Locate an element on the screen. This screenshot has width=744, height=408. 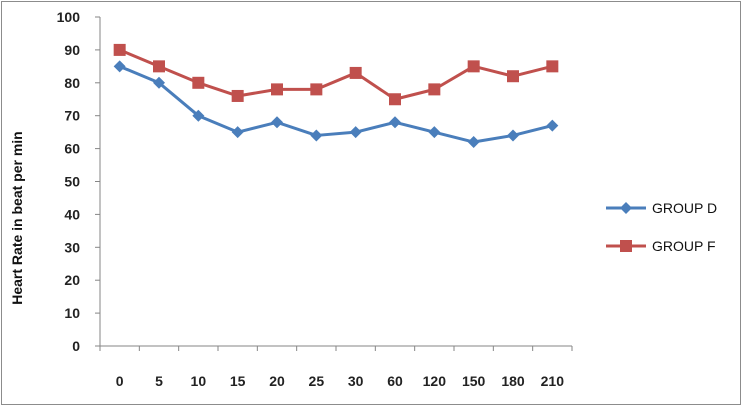
series-group-d is located at coordinates (336, 104).